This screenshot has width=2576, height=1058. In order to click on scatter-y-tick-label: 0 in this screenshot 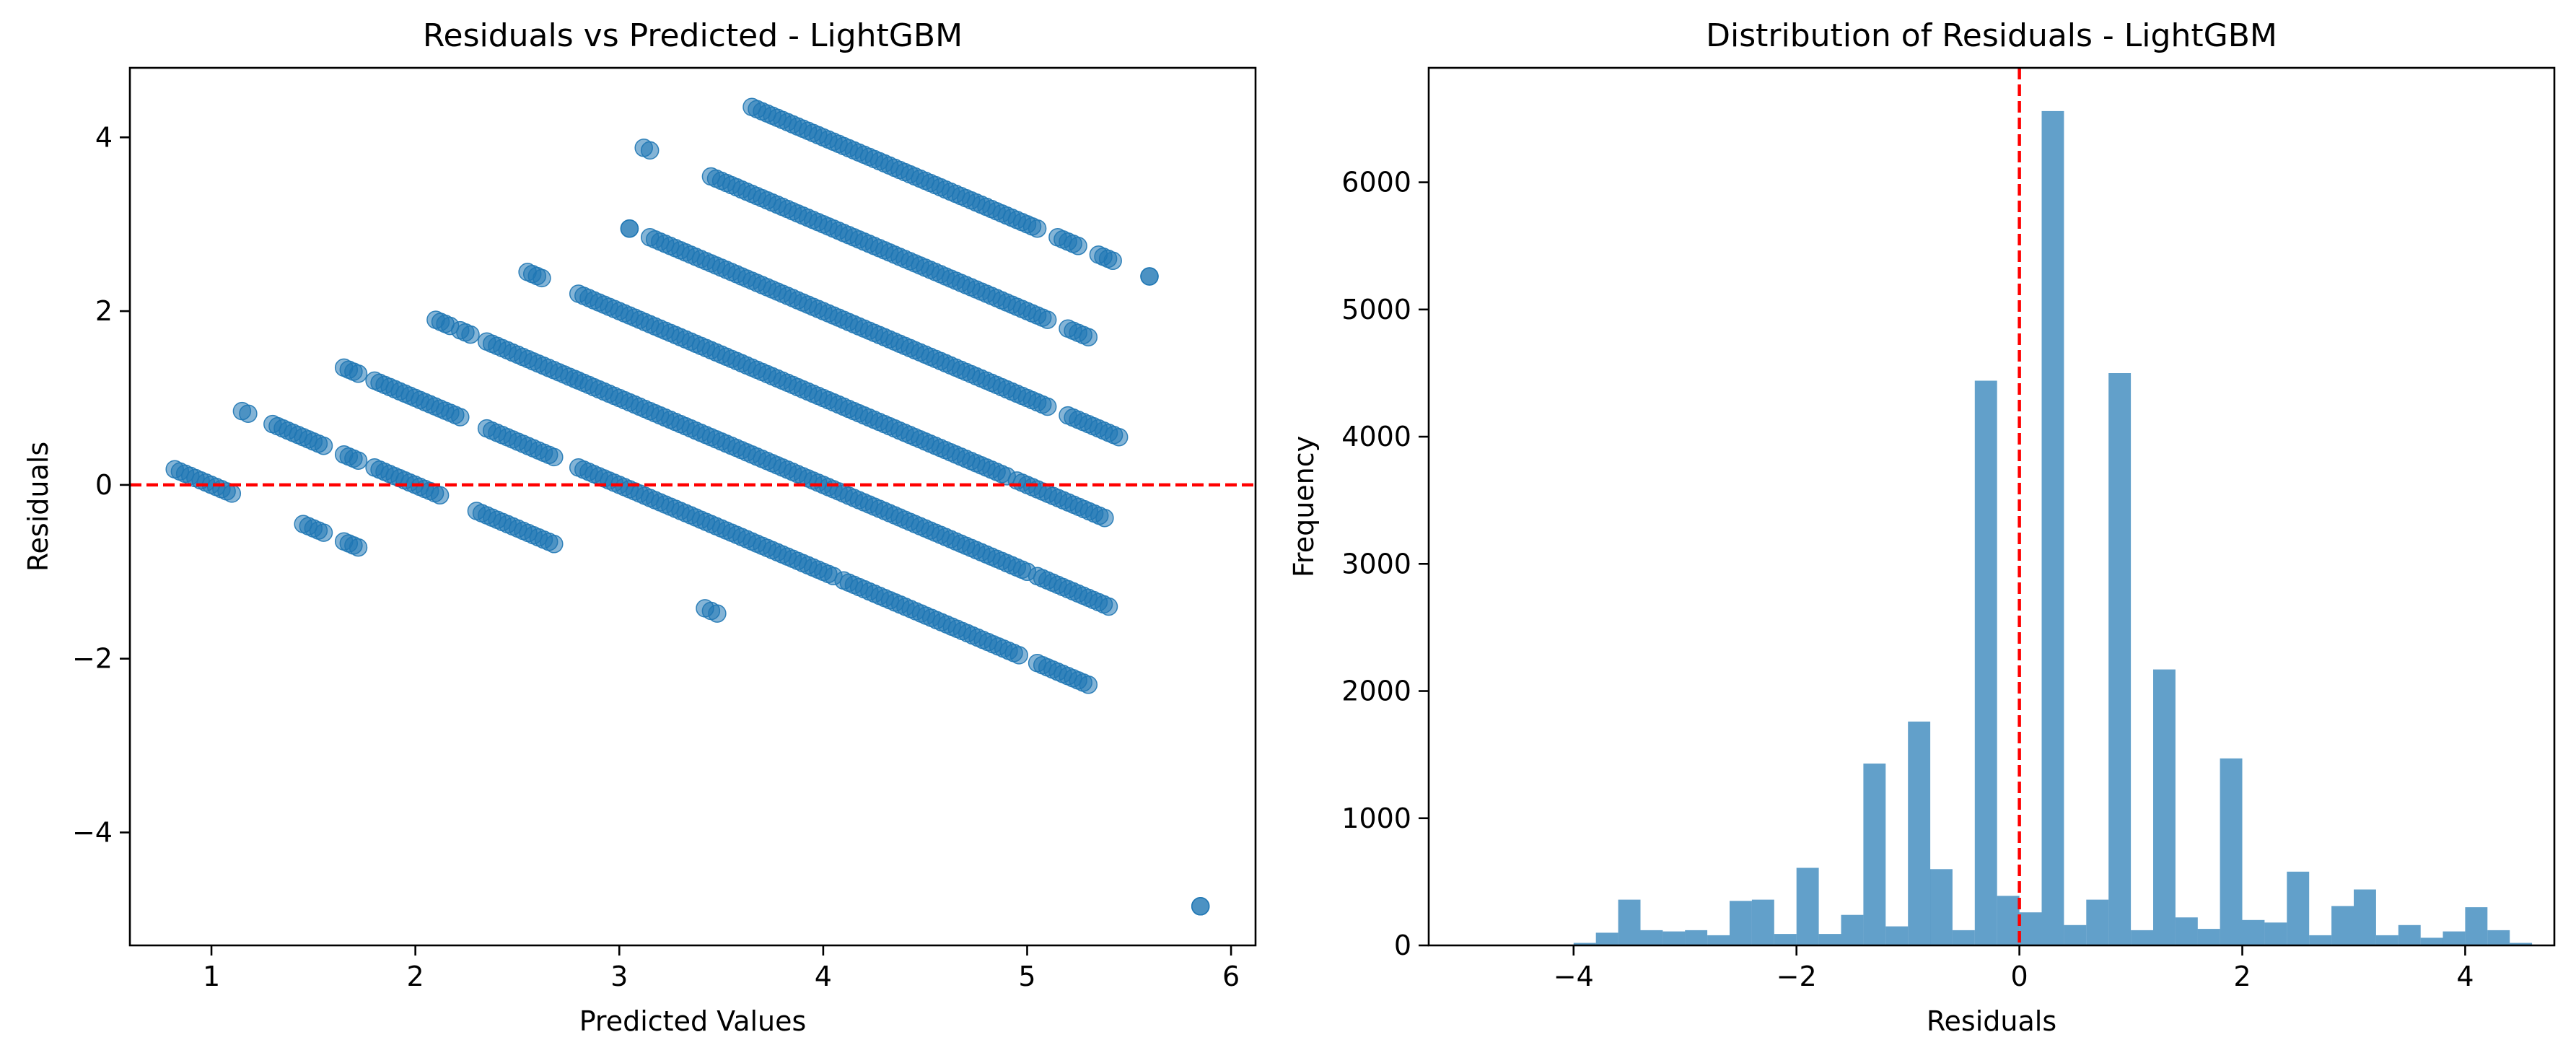, I will do `click(104, 485)`.